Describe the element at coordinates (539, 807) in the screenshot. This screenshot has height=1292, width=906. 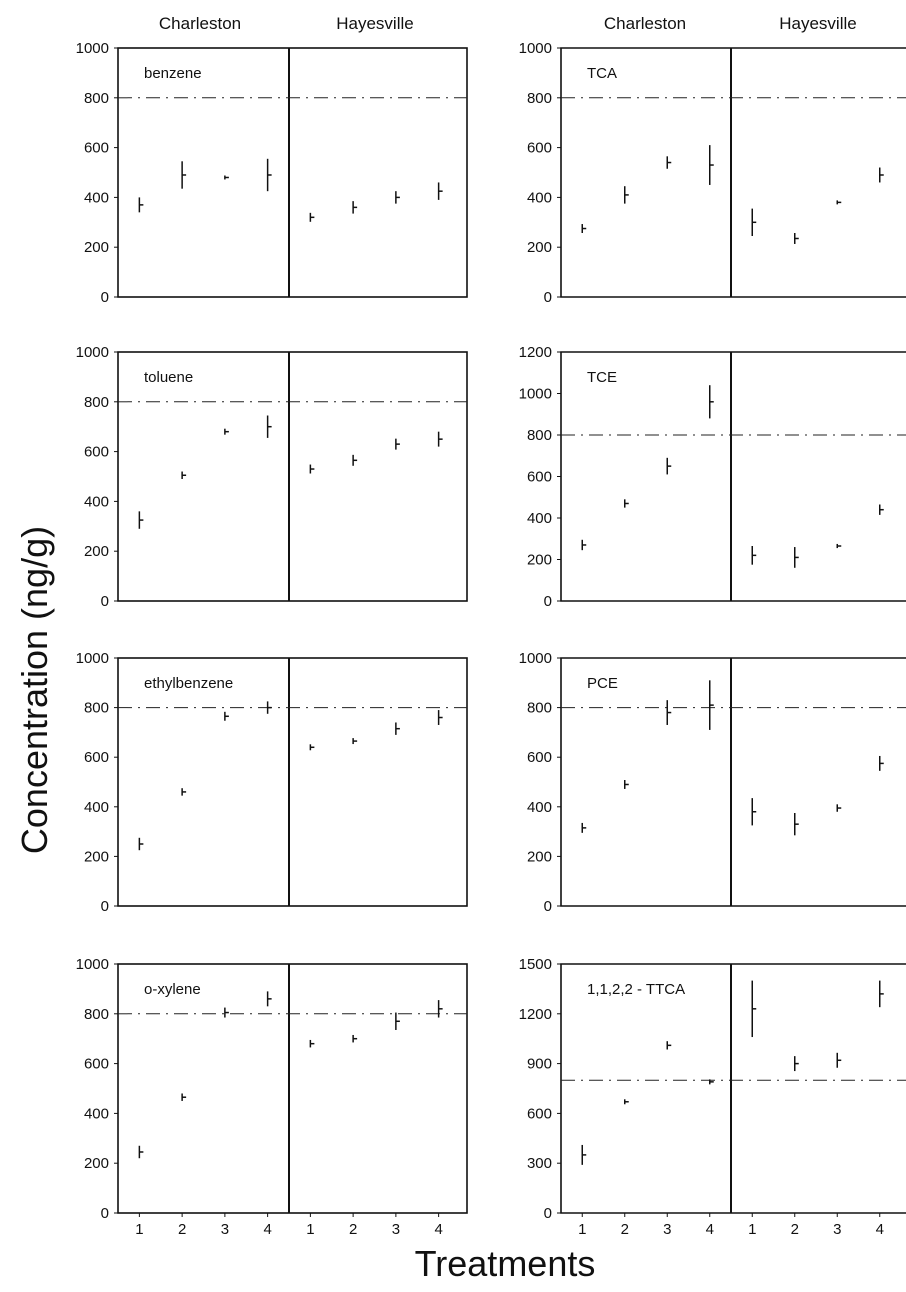
I see `pce-ytick-label: 400` at that location.